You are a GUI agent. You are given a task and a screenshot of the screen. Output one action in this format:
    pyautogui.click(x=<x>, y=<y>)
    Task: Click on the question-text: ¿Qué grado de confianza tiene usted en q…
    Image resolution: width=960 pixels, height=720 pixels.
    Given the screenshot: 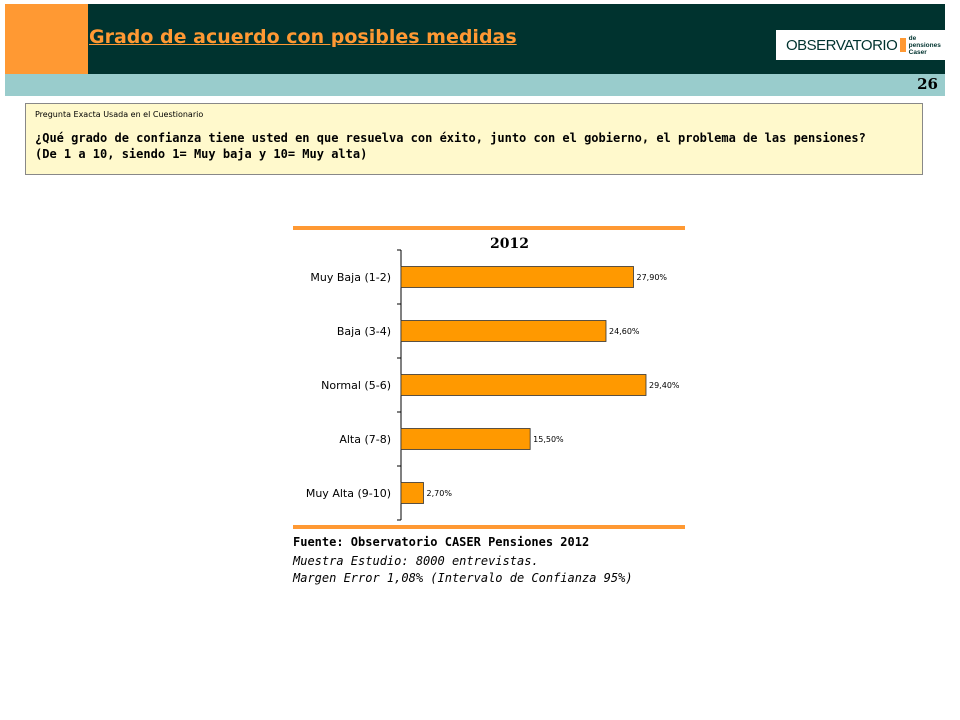 What is the action you would take?
    pyautogui.click(x=474, y=146)
    